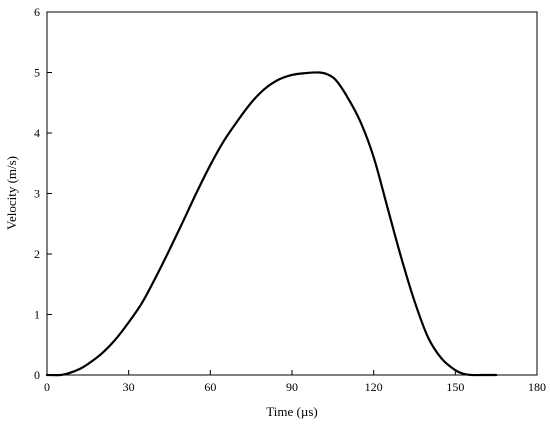  What do you see at coordinates (11, 193) in the screenshot?
I see `y-axis-label: Velocity (m/s)` at bounding box center [11, 193].